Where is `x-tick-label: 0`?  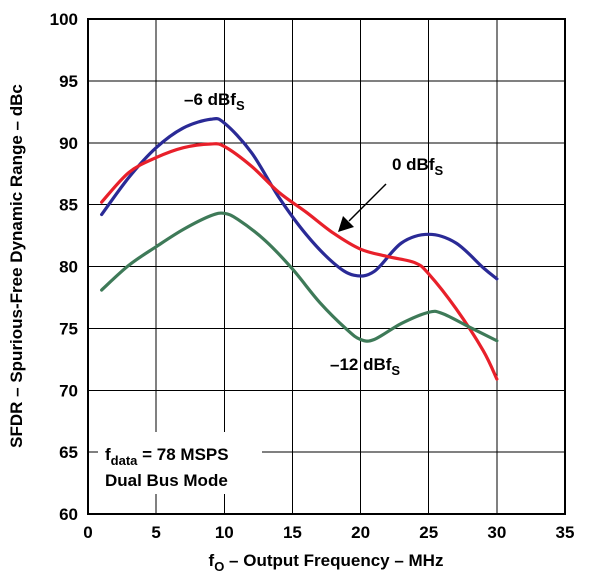 x-tick-label: 0 is located at coordinates (87, 532).